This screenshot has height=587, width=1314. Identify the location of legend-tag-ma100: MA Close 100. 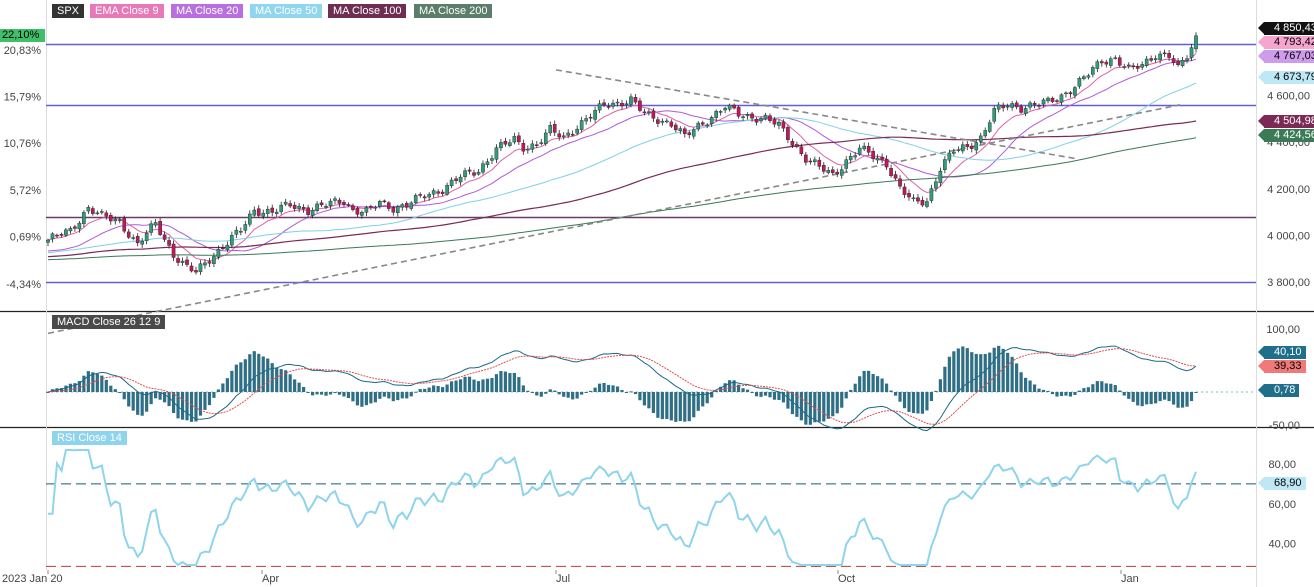
(367, 11).